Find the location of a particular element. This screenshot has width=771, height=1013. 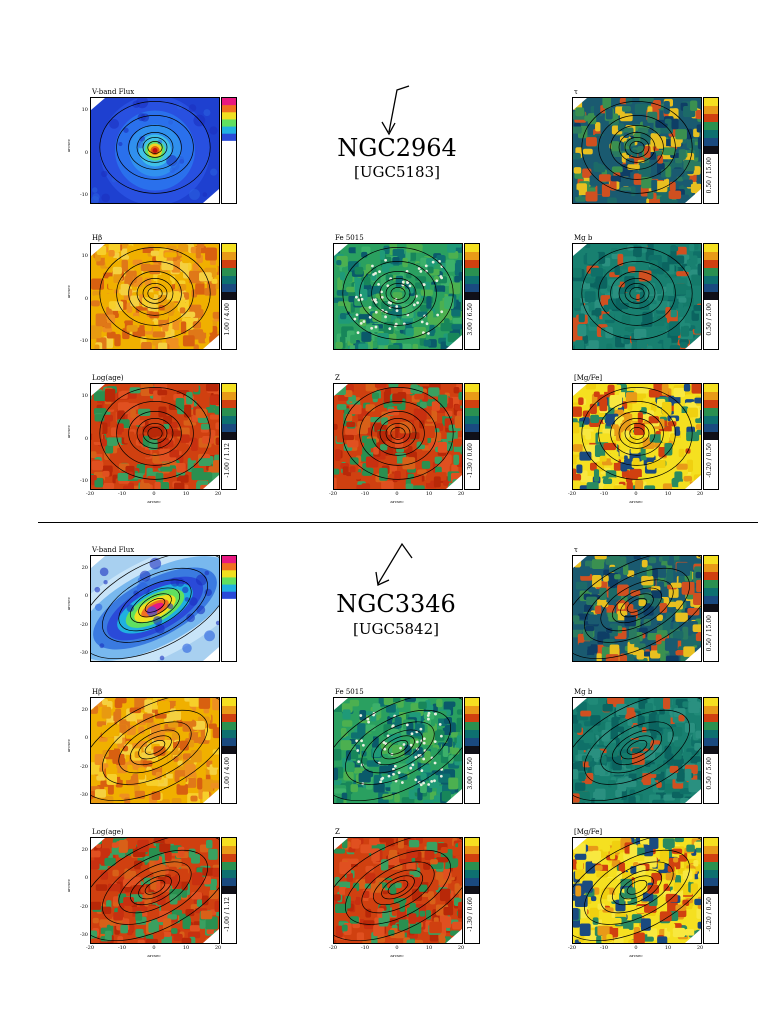

galaxy-alt-name: [UGC5842] is located at coordinates (396, 629).